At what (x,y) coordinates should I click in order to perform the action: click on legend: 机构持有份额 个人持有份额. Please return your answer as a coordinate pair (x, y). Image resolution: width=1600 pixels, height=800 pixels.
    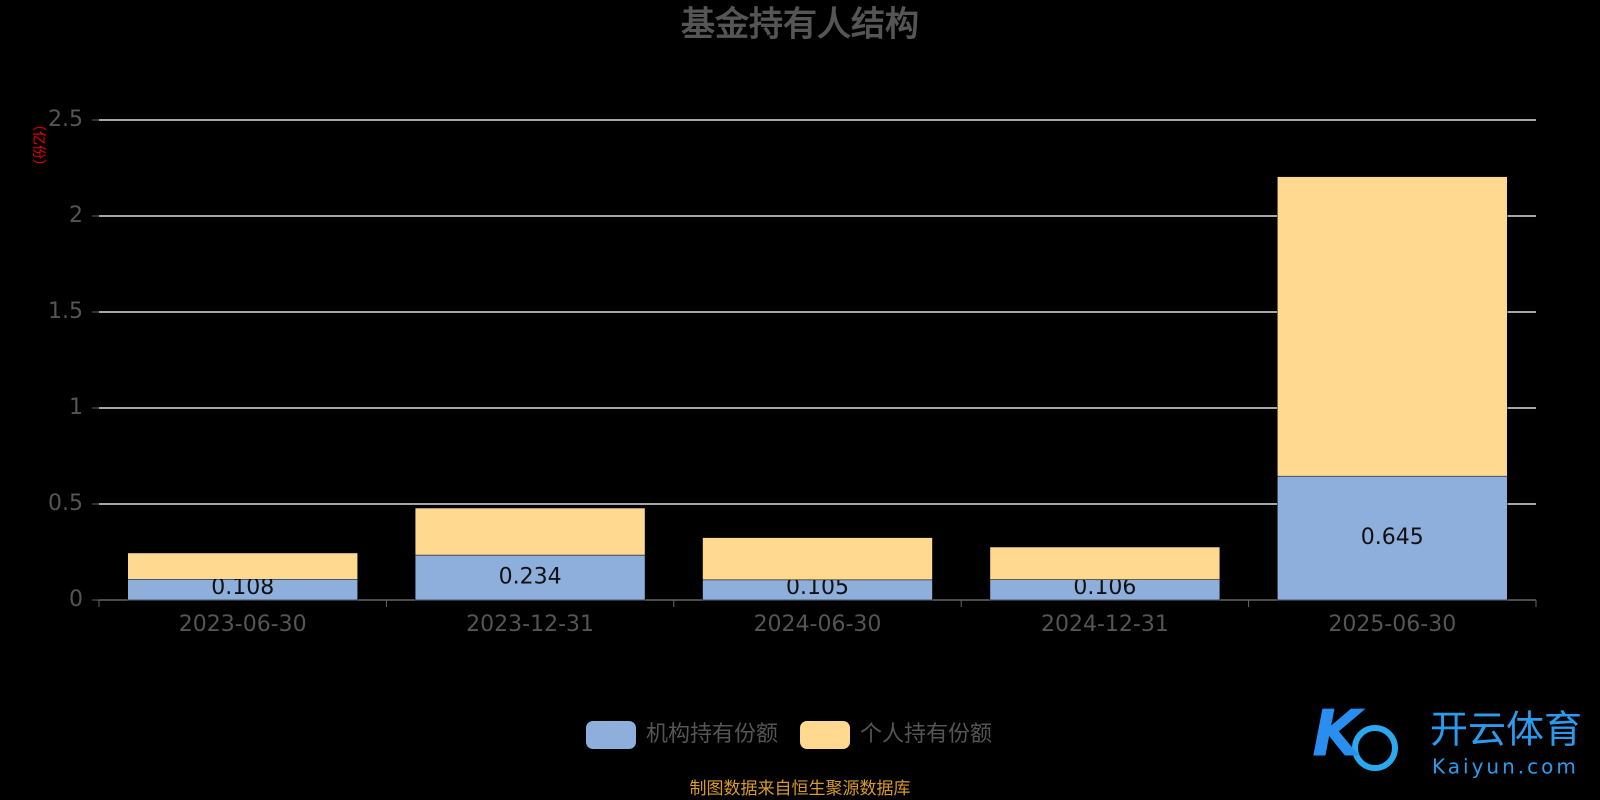
    Looking at the image, I should click on (789, 735).